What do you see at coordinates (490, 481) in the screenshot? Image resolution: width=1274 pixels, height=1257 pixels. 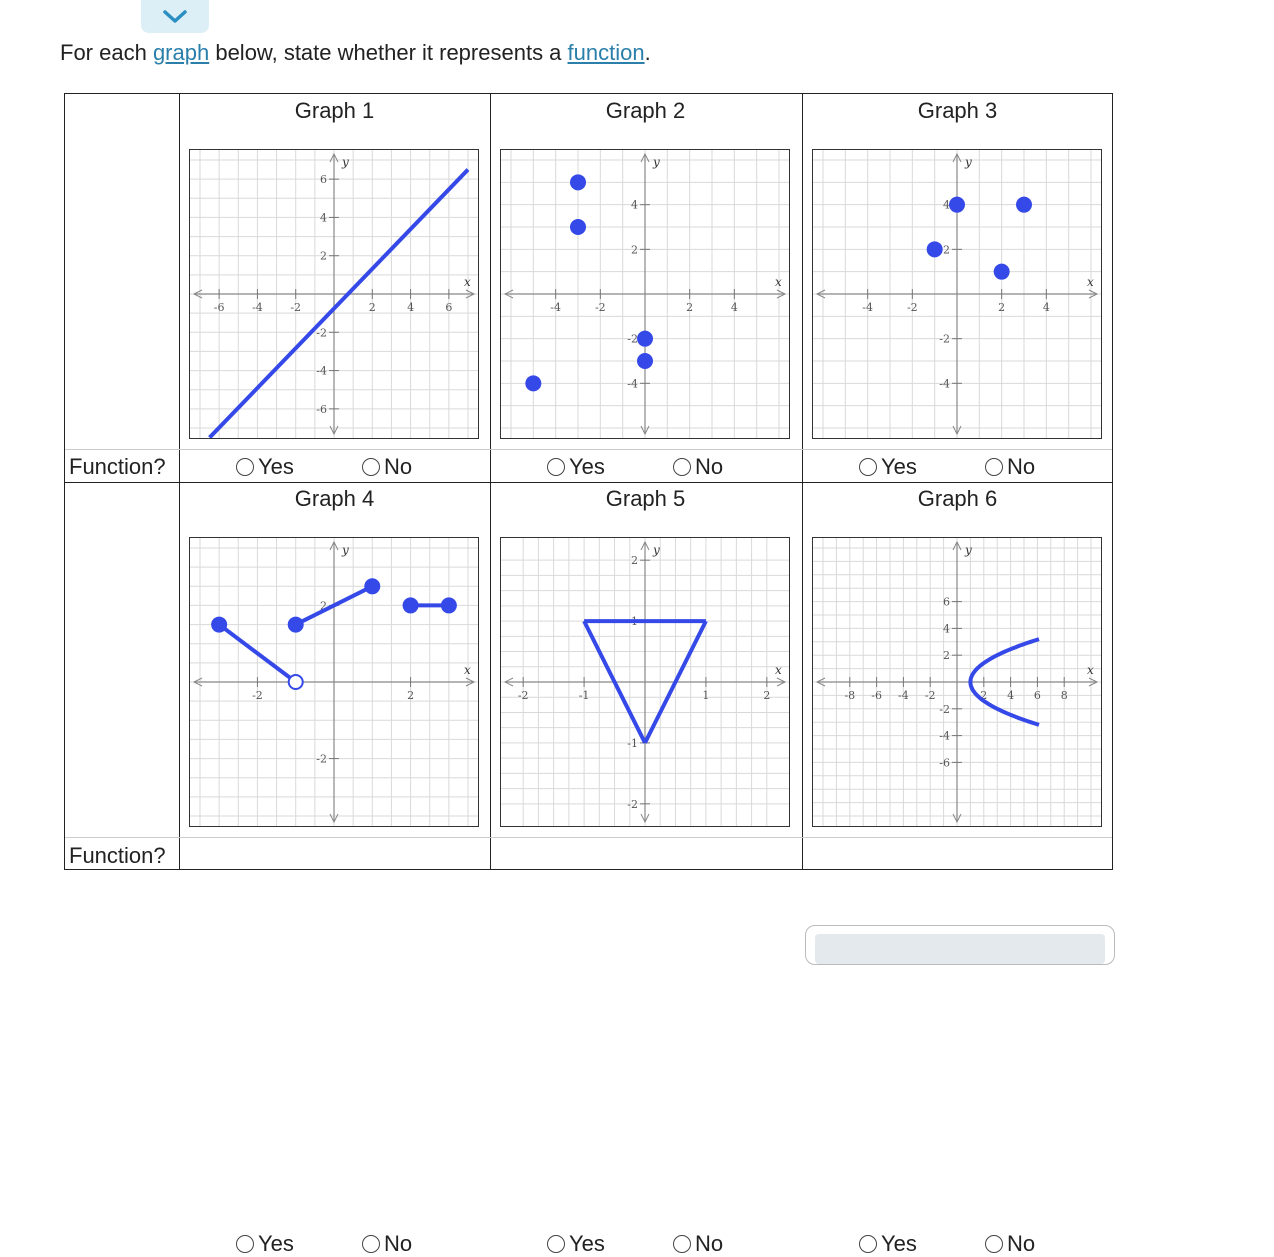 I see `column-divider` at bounding box center [490, 481].